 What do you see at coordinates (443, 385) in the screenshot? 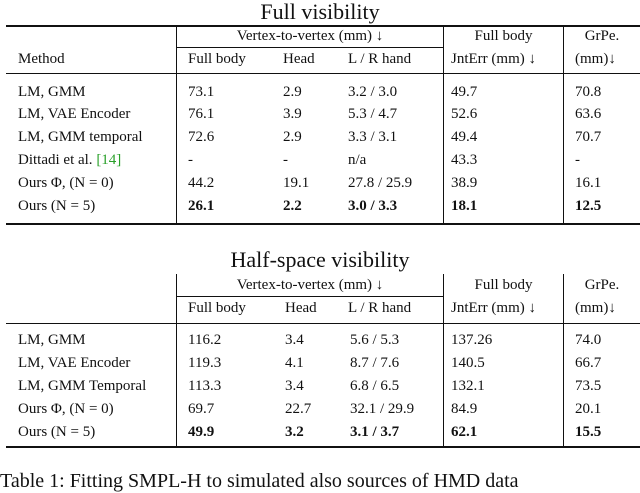
I see `table2-divider-vertex` at bounding box center [443, 385].